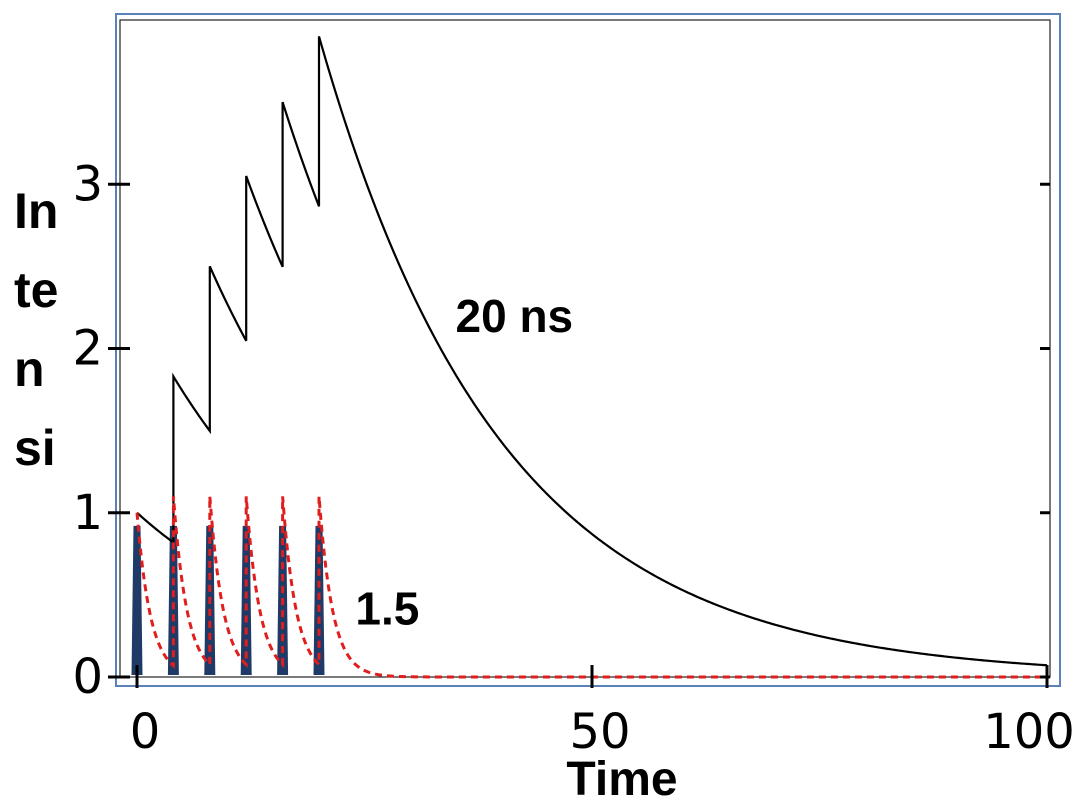 The height and width of the screenshot is (800, 1077). I want to click on y-tick-label-1: 1, so click(87, 513).